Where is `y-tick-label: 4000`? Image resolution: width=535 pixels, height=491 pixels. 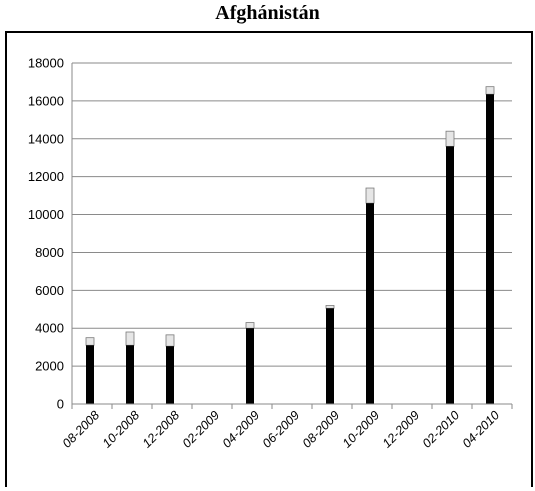 y-tick-label: 4000 is located at coordinates (49, 328).